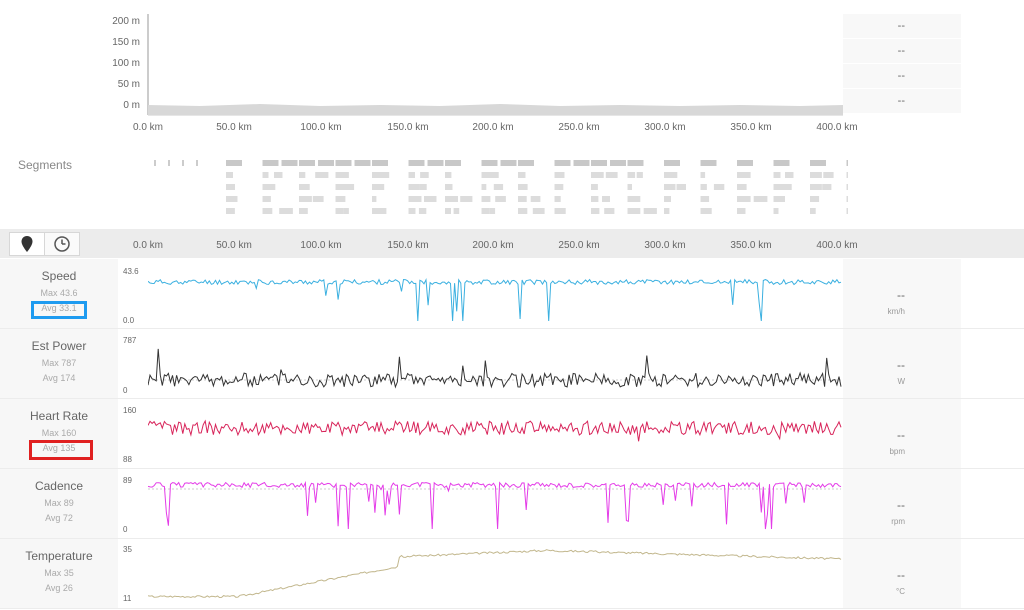 The image size is (1024, 610). What do you see at coordinates (127, 598) in the screenshot?
I see `metric-y-bottom: 11` at bounding box center [127, 598].